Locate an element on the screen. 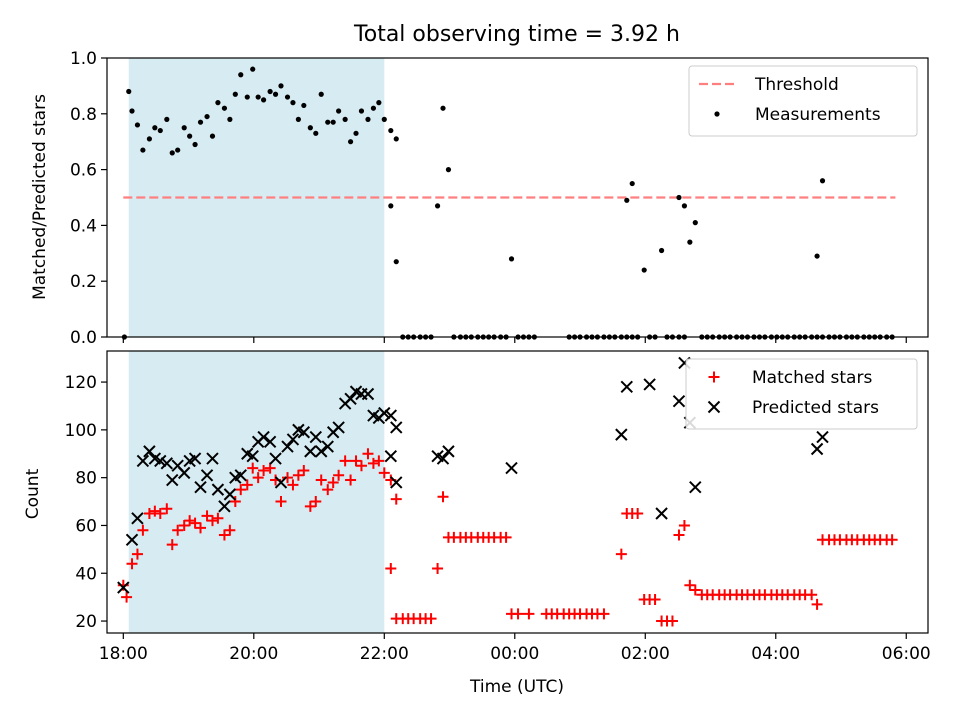 This screenshot has width=960, height=720. bottom-y-tick-label: 60 is located at coordinates (86, 526).